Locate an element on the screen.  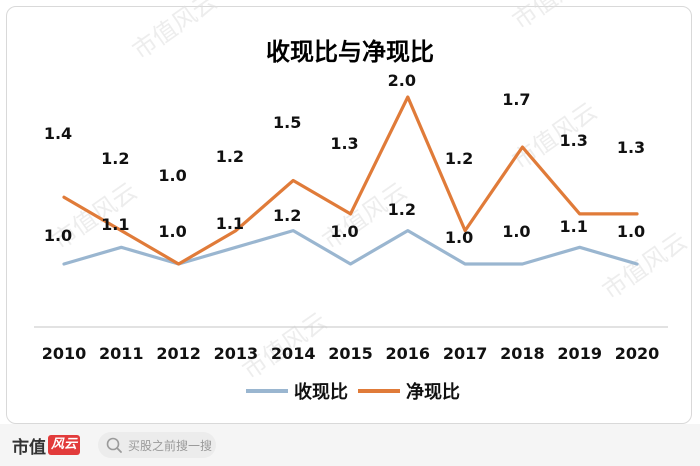
legend-label: 收现比 is located at coordinates (321, 392).